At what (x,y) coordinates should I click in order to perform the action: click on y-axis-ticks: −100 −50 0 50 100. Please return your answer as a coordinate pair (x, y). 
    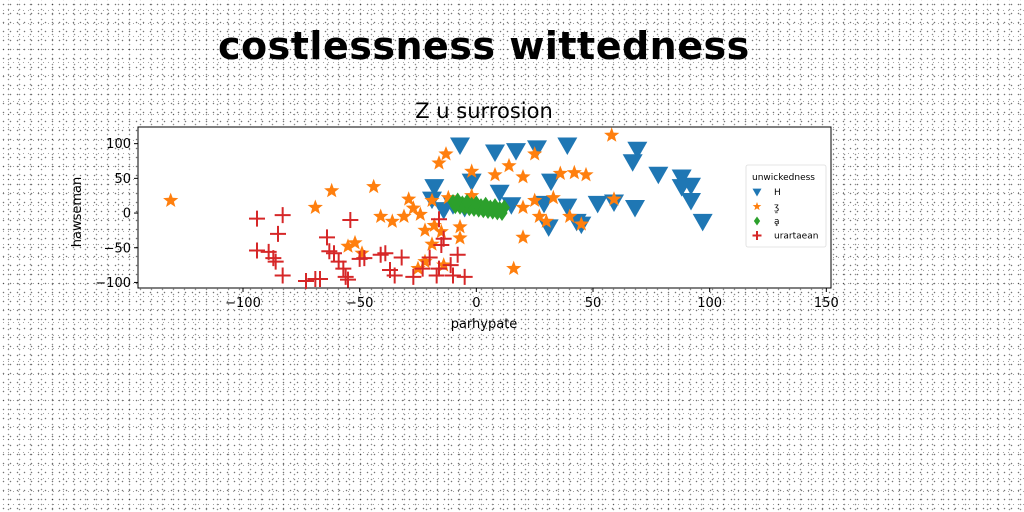
    Looking at the image, I should click on (116, 214).